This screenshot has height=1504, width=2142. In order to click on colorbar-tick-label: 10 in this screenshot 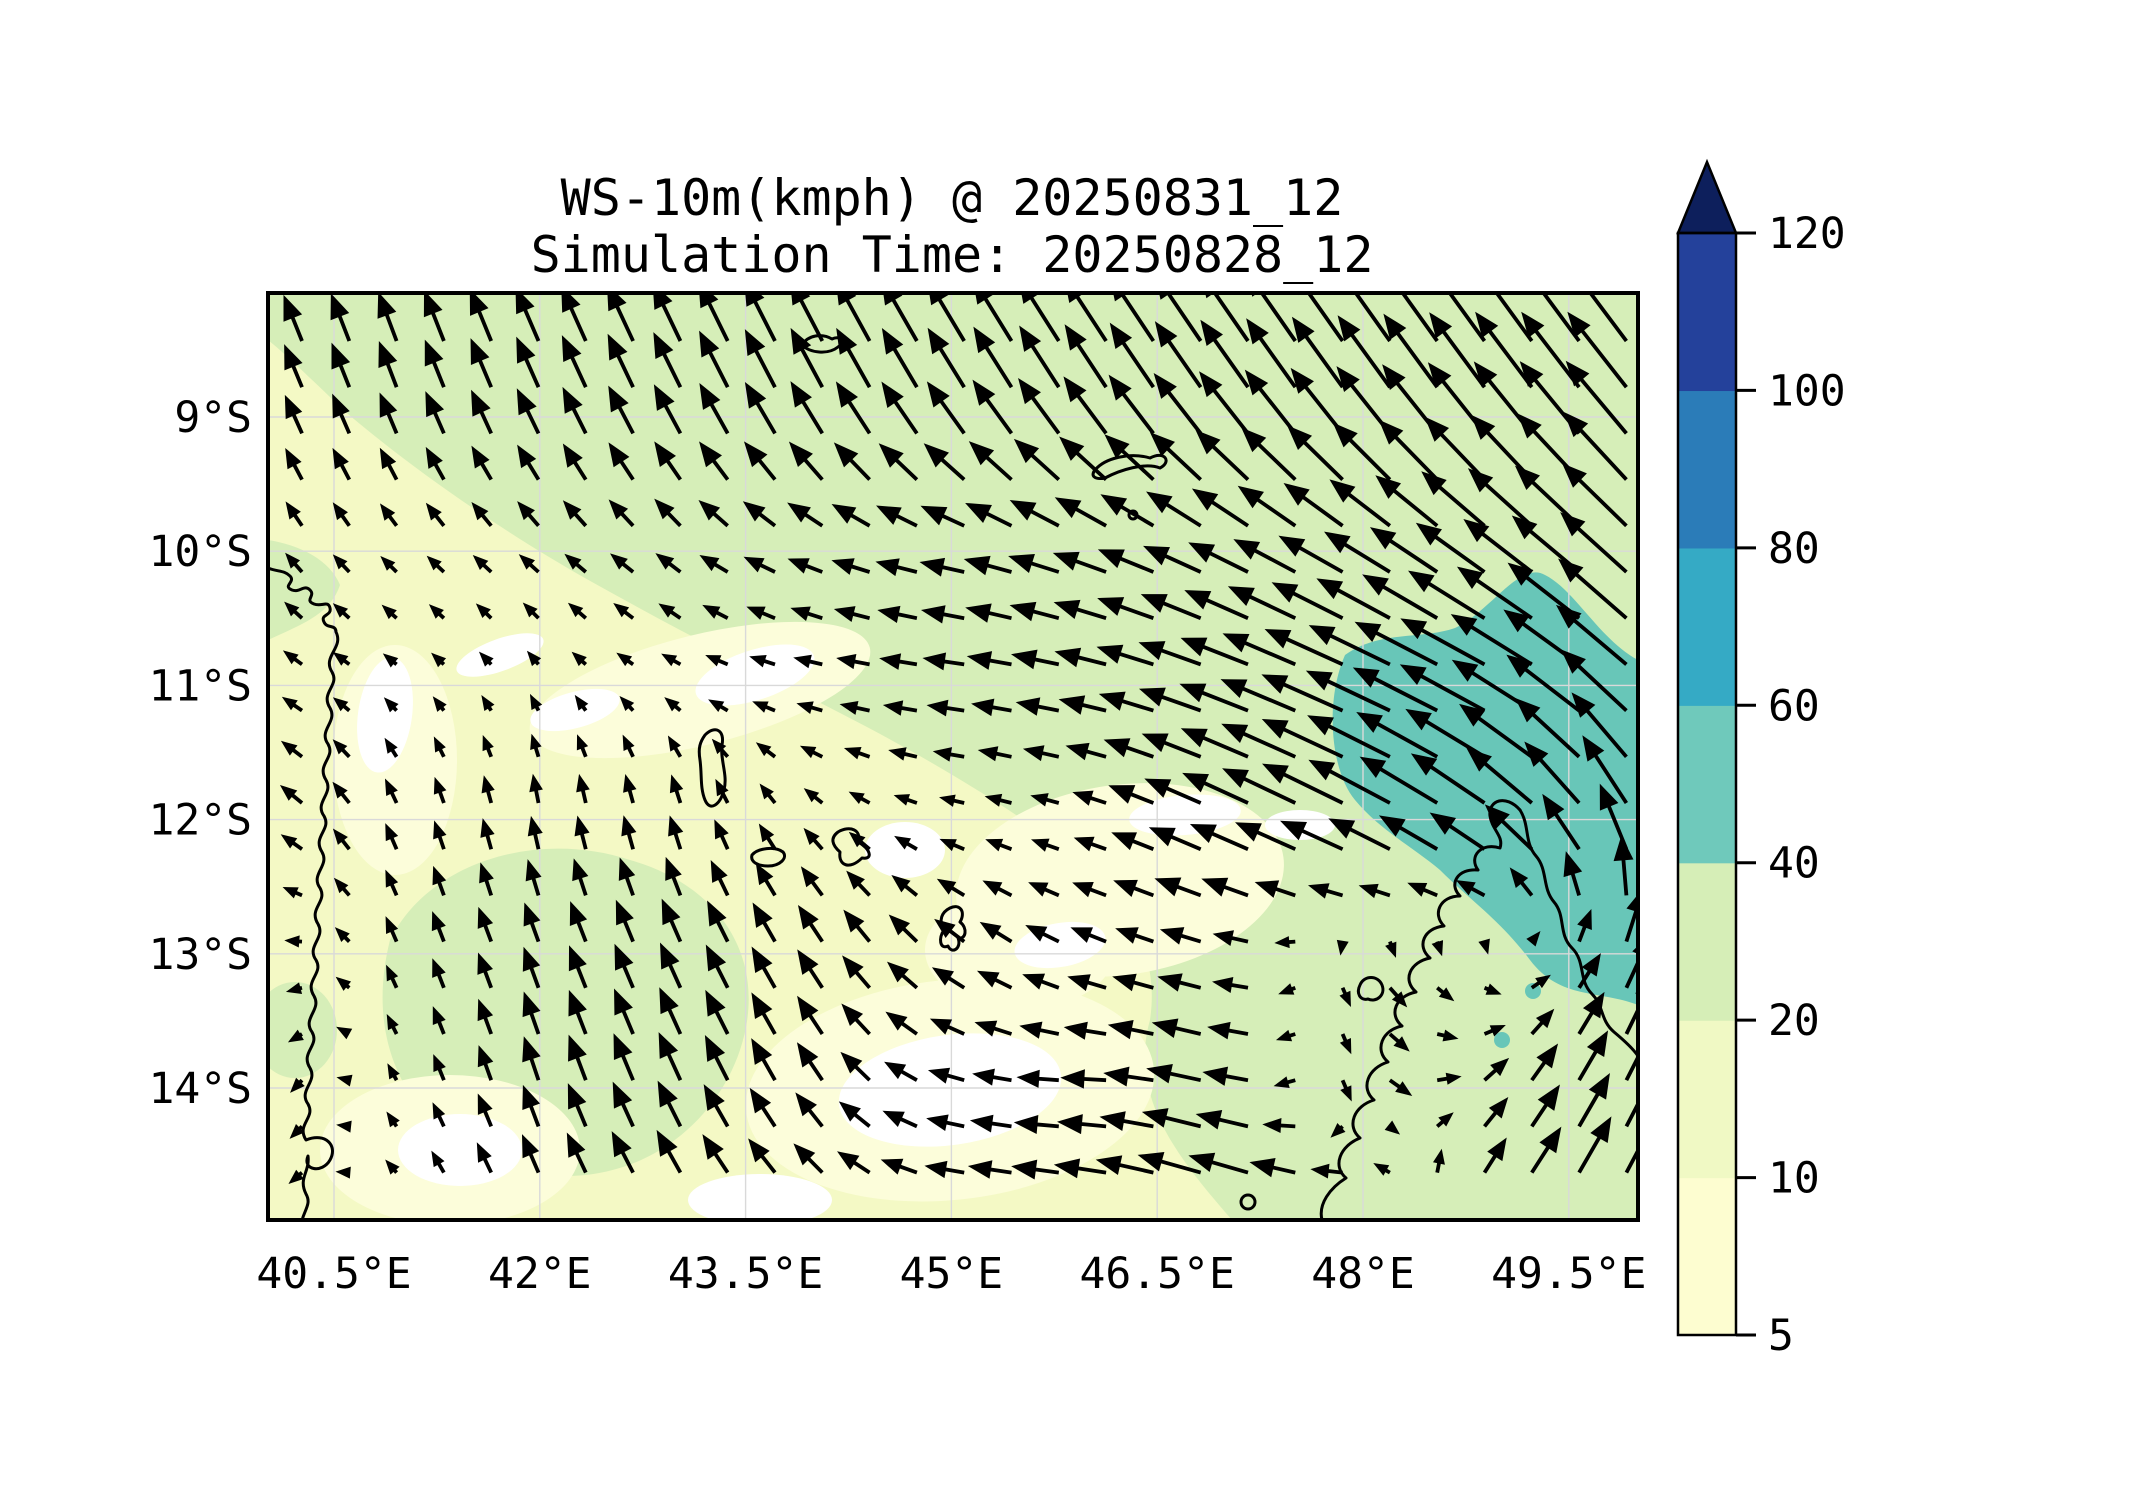, I will do `click(1794, 1179)`.